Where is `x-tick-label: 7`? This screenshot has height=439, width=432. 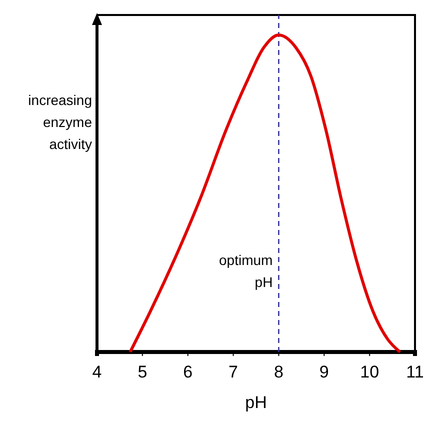
x-tick-label: 7 is located at coordinates (233, 372).